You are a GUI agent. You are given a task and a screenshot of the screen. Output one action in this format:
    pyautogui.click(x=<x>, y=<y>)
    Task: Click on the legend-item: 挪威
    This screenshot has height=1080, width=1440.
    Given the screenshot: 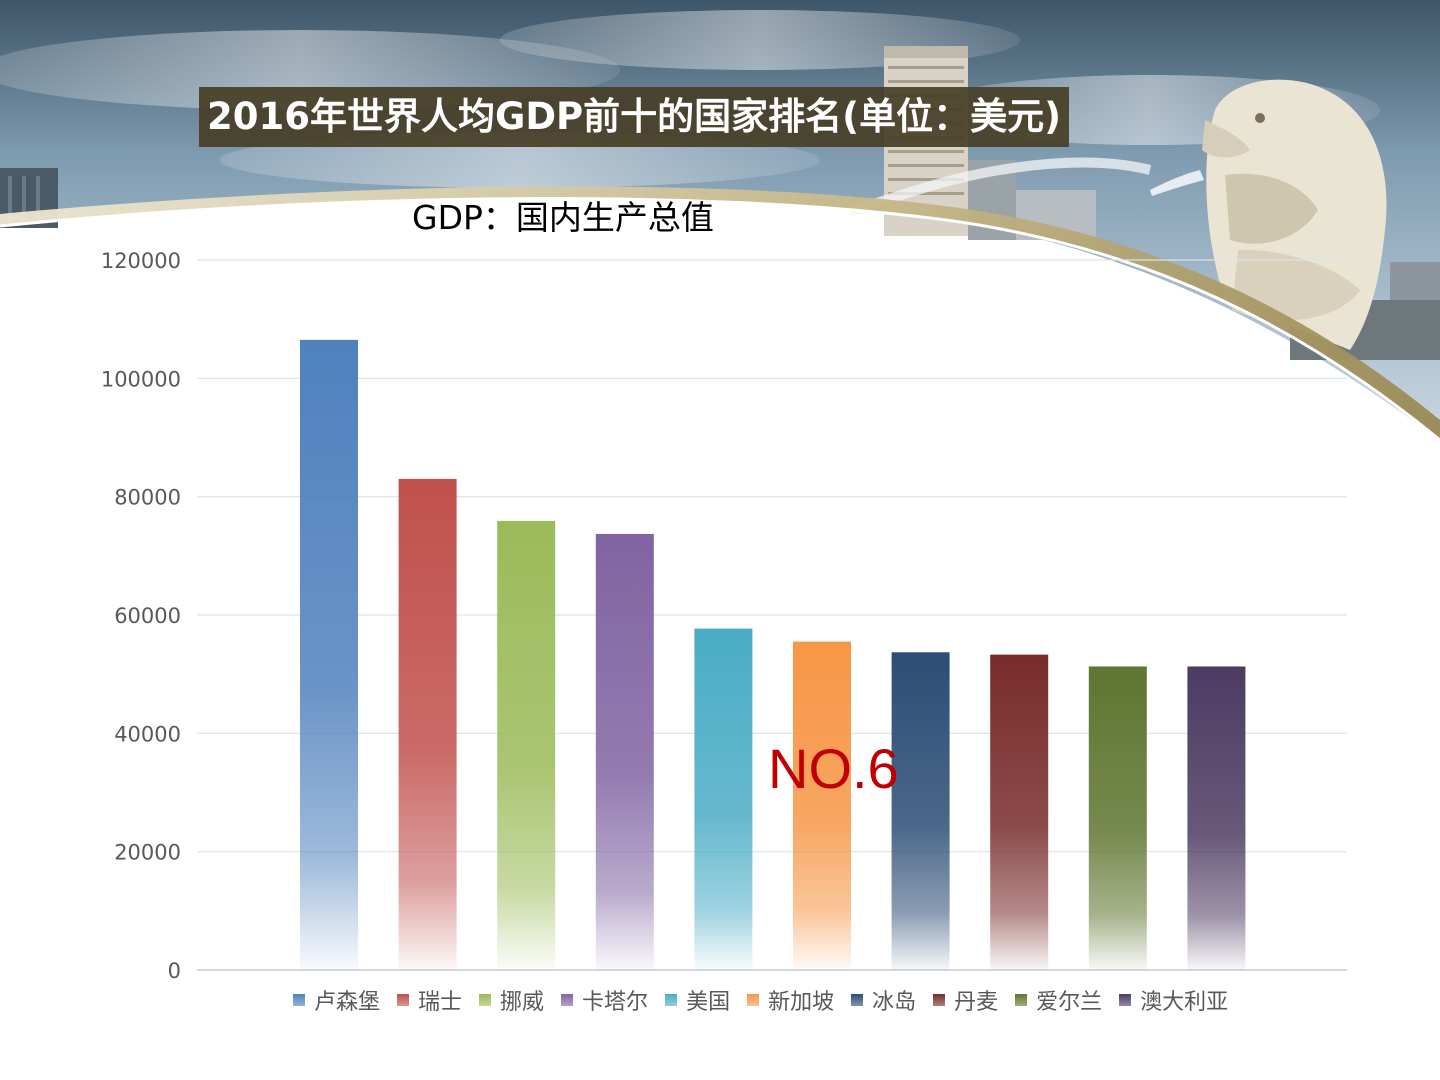 What is the action you would take?
    pyautogui.click(x=511, y=1000)
    